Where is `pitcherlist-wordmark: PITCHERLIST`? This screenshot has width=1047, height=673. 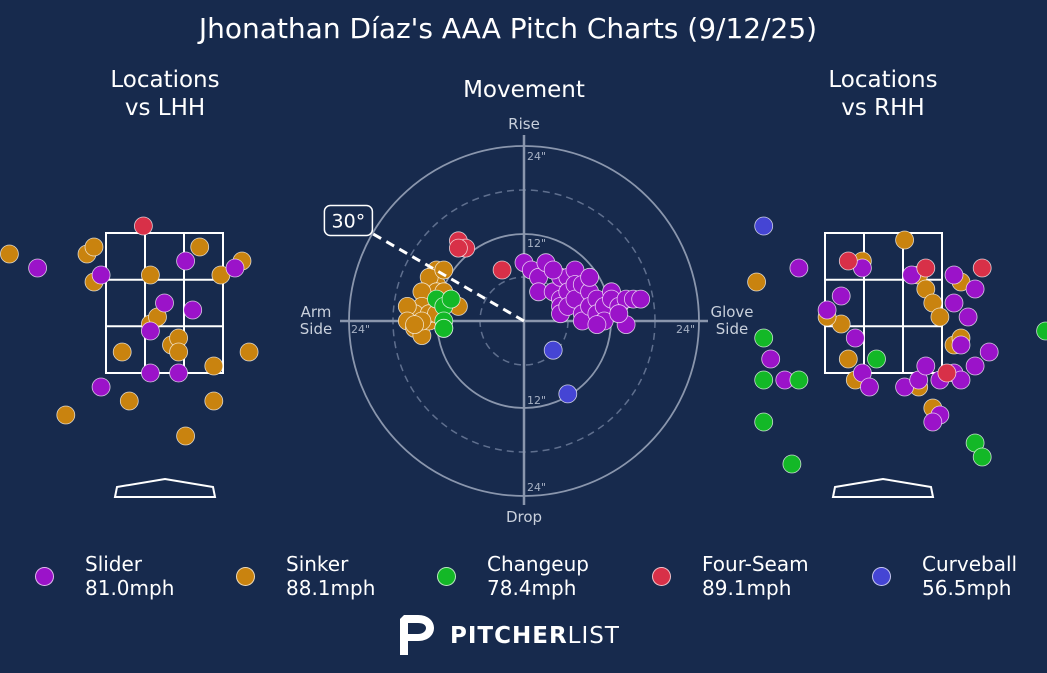
pitcherlist-wordmark: PITCHERLIST is located at coordinates (535, 636).